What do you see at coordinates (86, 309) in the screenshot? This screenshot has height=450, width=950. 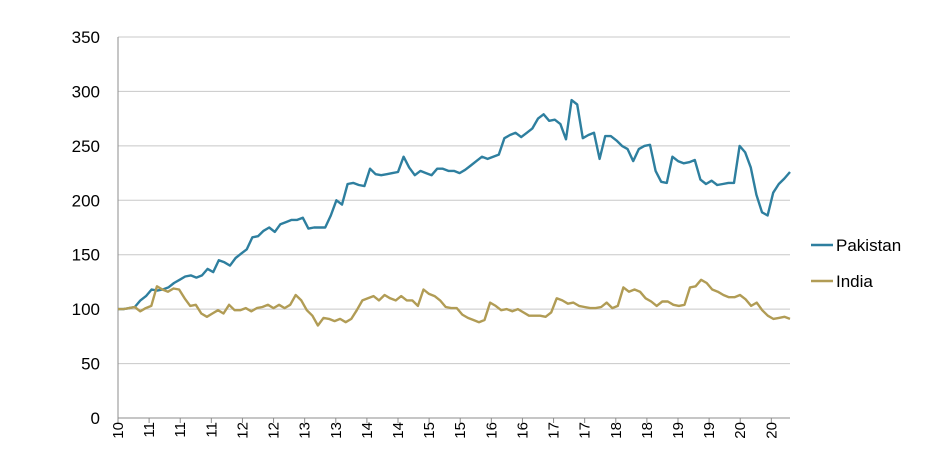 I see `y-tick-label: 100` at bounding box center [86, 309].